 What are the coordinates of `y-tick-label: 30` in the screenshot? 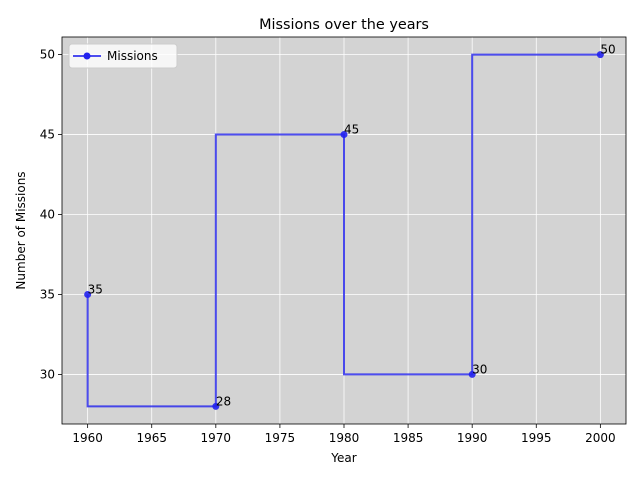 It's located at (47, 374).